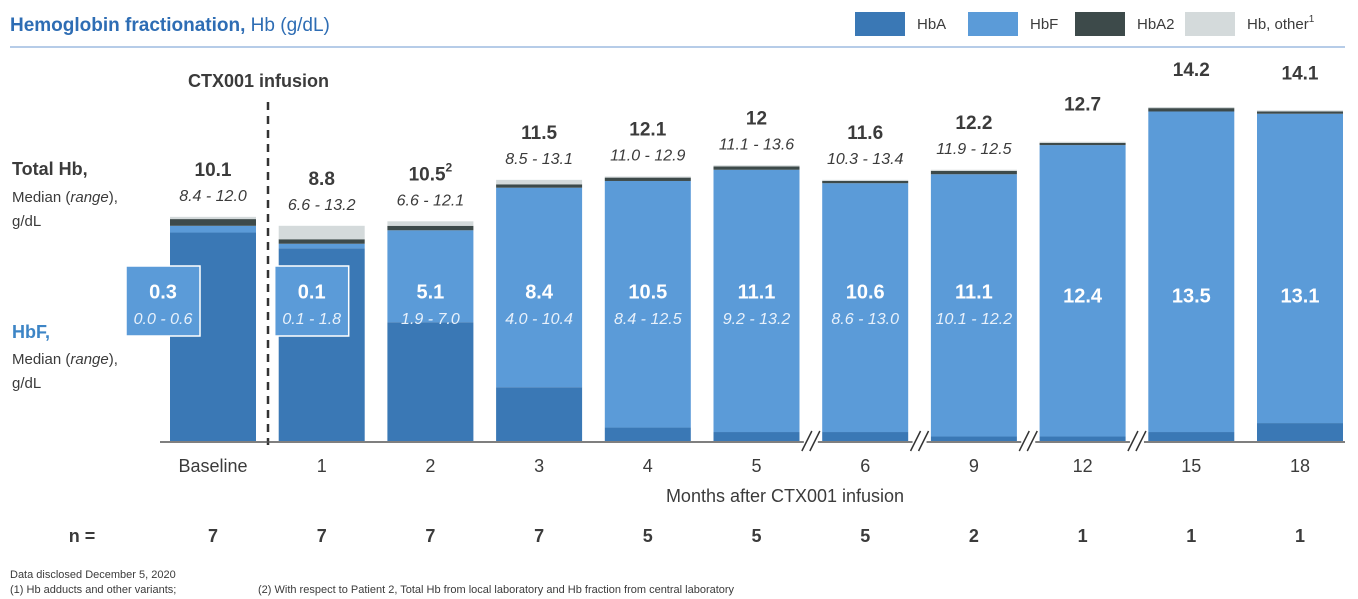 This screenshot has height=599, width=1358. Describe the element at coordinates (1044, 24) in the screenshot. I see `legend-name: HbF` at that location.